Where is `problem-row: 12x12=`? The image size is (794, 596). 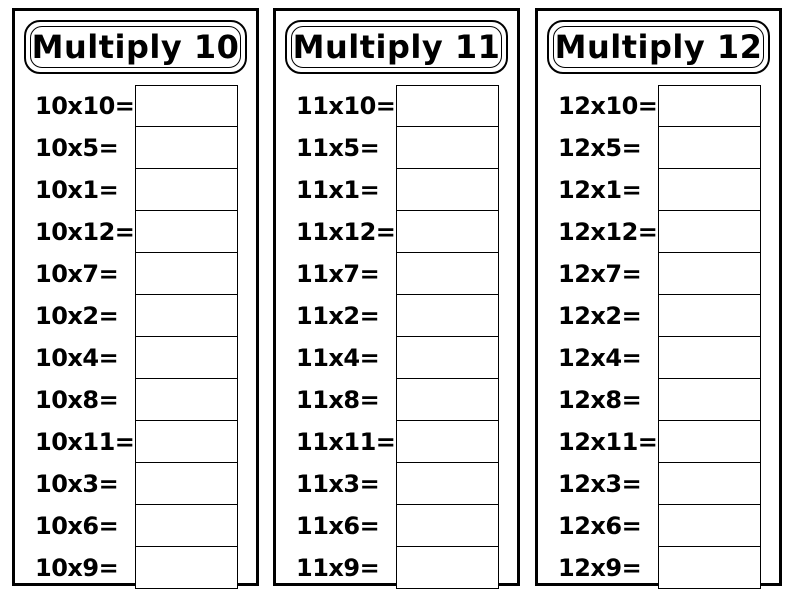
problem-row: 12x12= is located at coordinates (658, 232).